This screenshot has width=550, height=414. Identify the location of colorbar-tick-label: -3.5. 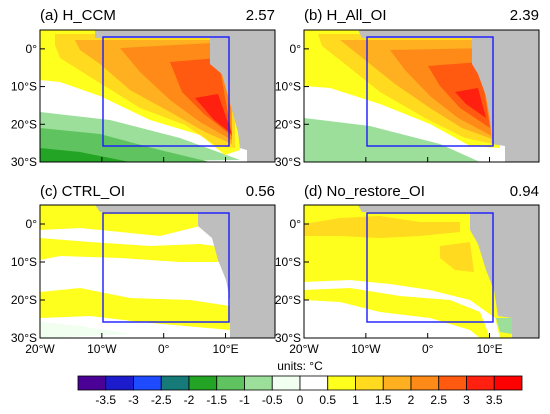
(105, 400).